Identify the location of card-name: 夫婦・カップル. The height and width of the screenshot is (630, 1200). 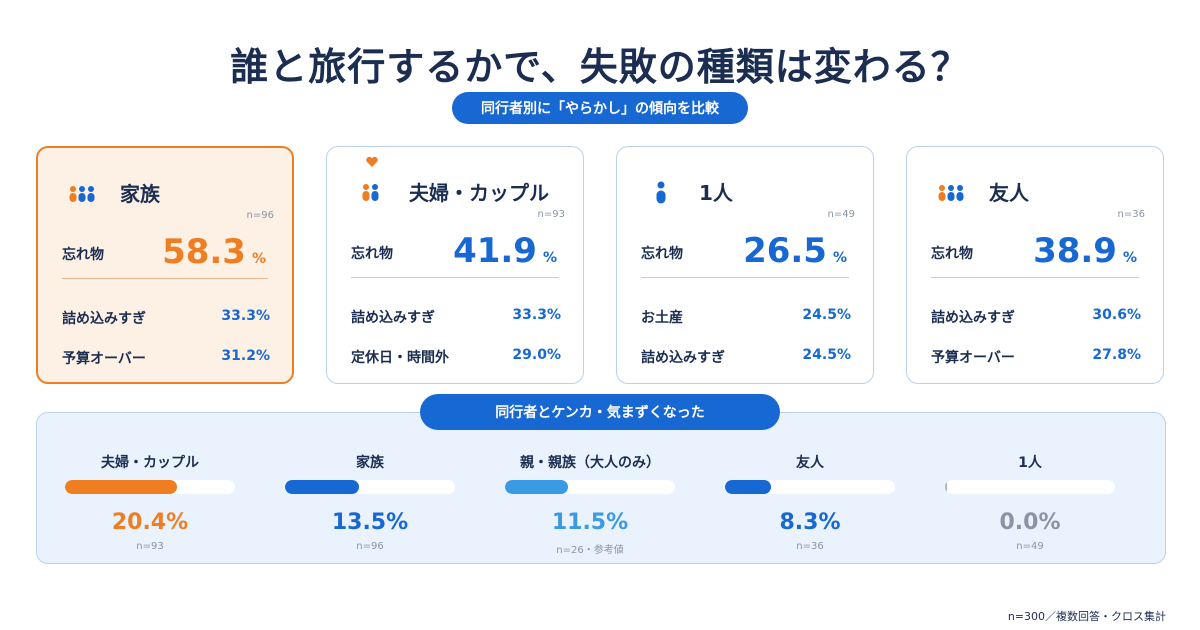
(479, 193).